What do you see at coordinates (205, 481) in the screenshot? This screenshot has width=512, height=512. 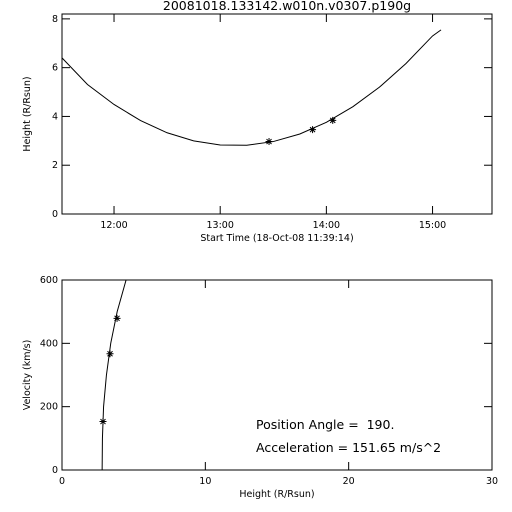 I see `x-tick-label: 10` at bounding box center [205, 481].